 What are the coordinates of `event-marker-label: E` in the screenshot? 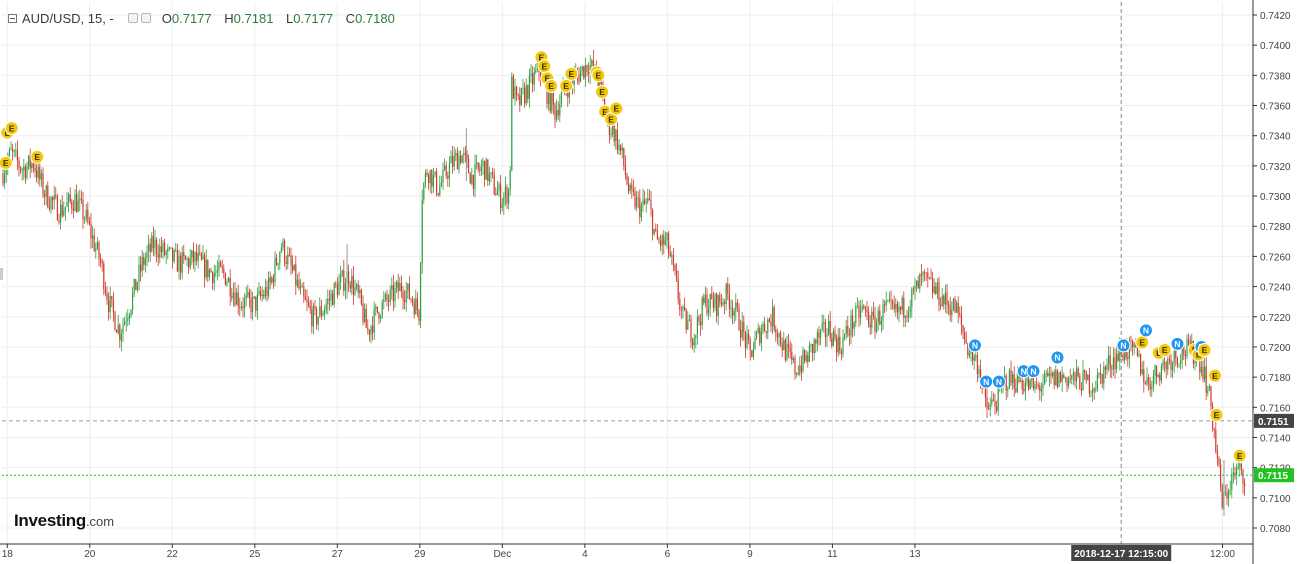 It's located at (605, 112).